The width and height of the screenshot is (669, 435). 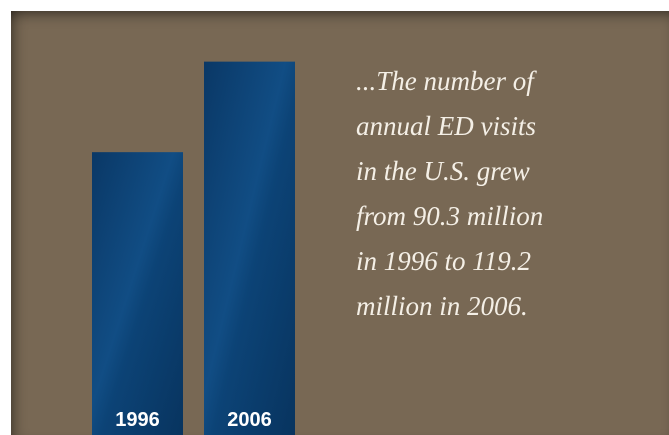 What do you see at coordinates (446, 126) in the screenshot?
I see `caption-line-2: annual ED visits` at bounding box center [446, 126].